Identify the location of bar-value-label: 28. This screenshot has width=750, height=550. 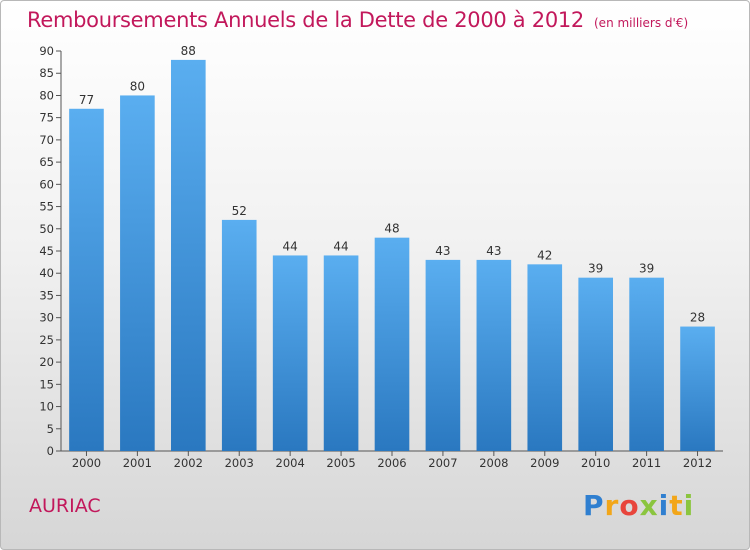
(697, 318).